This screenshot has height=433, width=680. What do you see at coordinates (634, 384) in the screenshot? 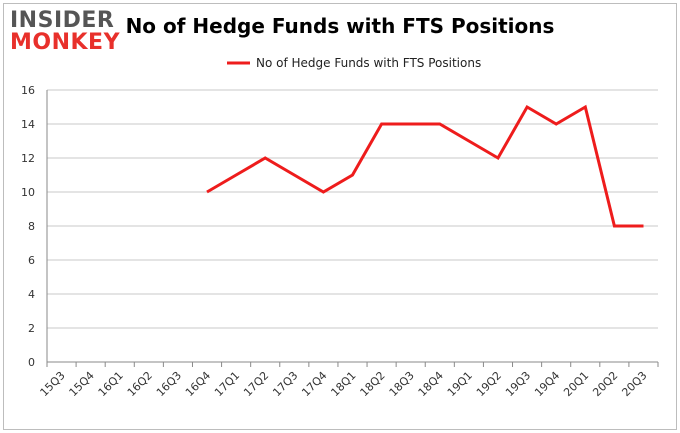
I see `x-tick-label: 20Q3` at bounding box center [634, 384].